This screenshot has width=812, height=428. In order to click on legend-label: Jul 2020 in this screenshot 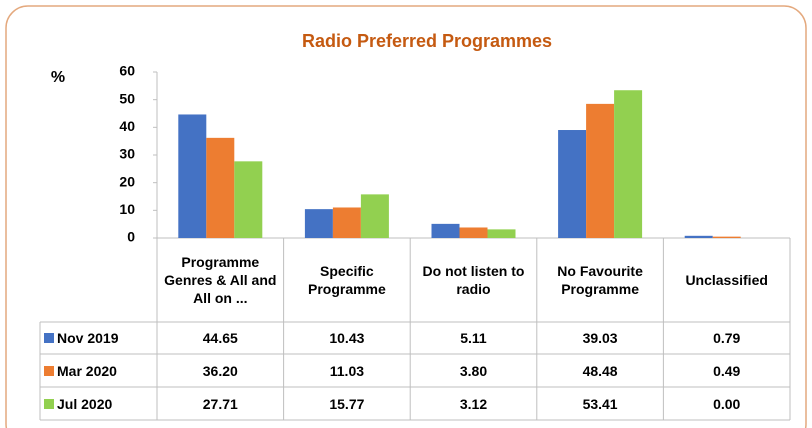, I will do `click(85, 403)`.